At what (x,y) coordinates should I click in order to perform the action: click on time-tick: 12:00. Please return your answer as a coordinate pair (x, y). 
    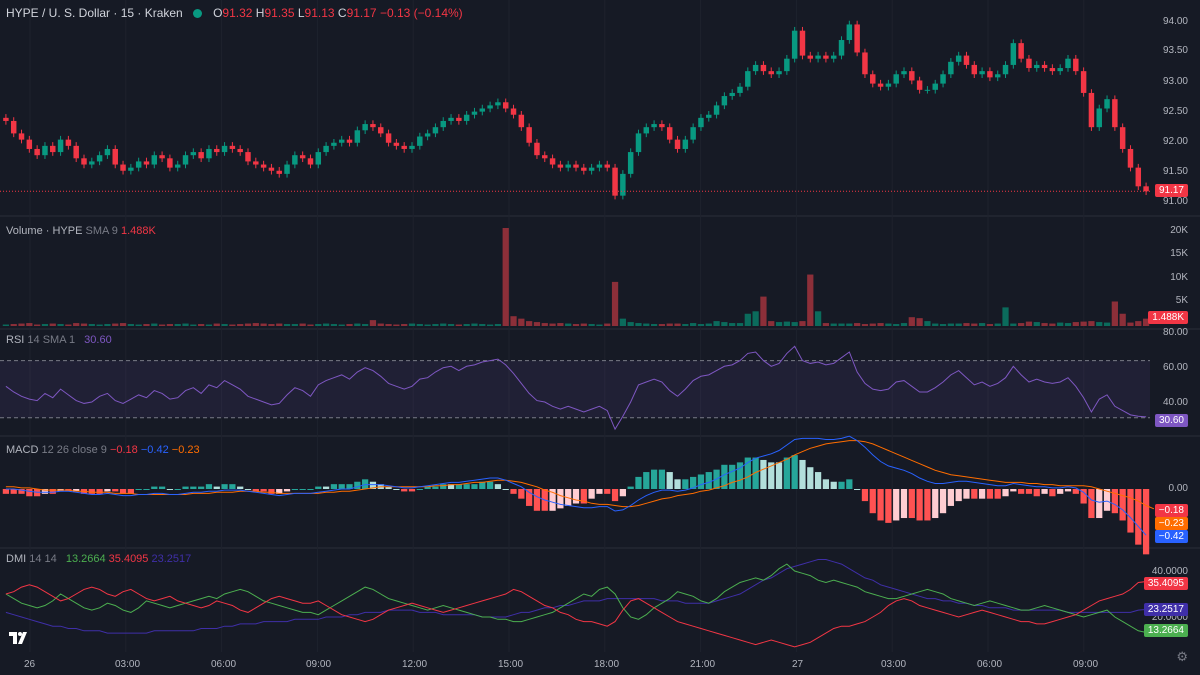
    Looking at the image, I should click on (415, 664).